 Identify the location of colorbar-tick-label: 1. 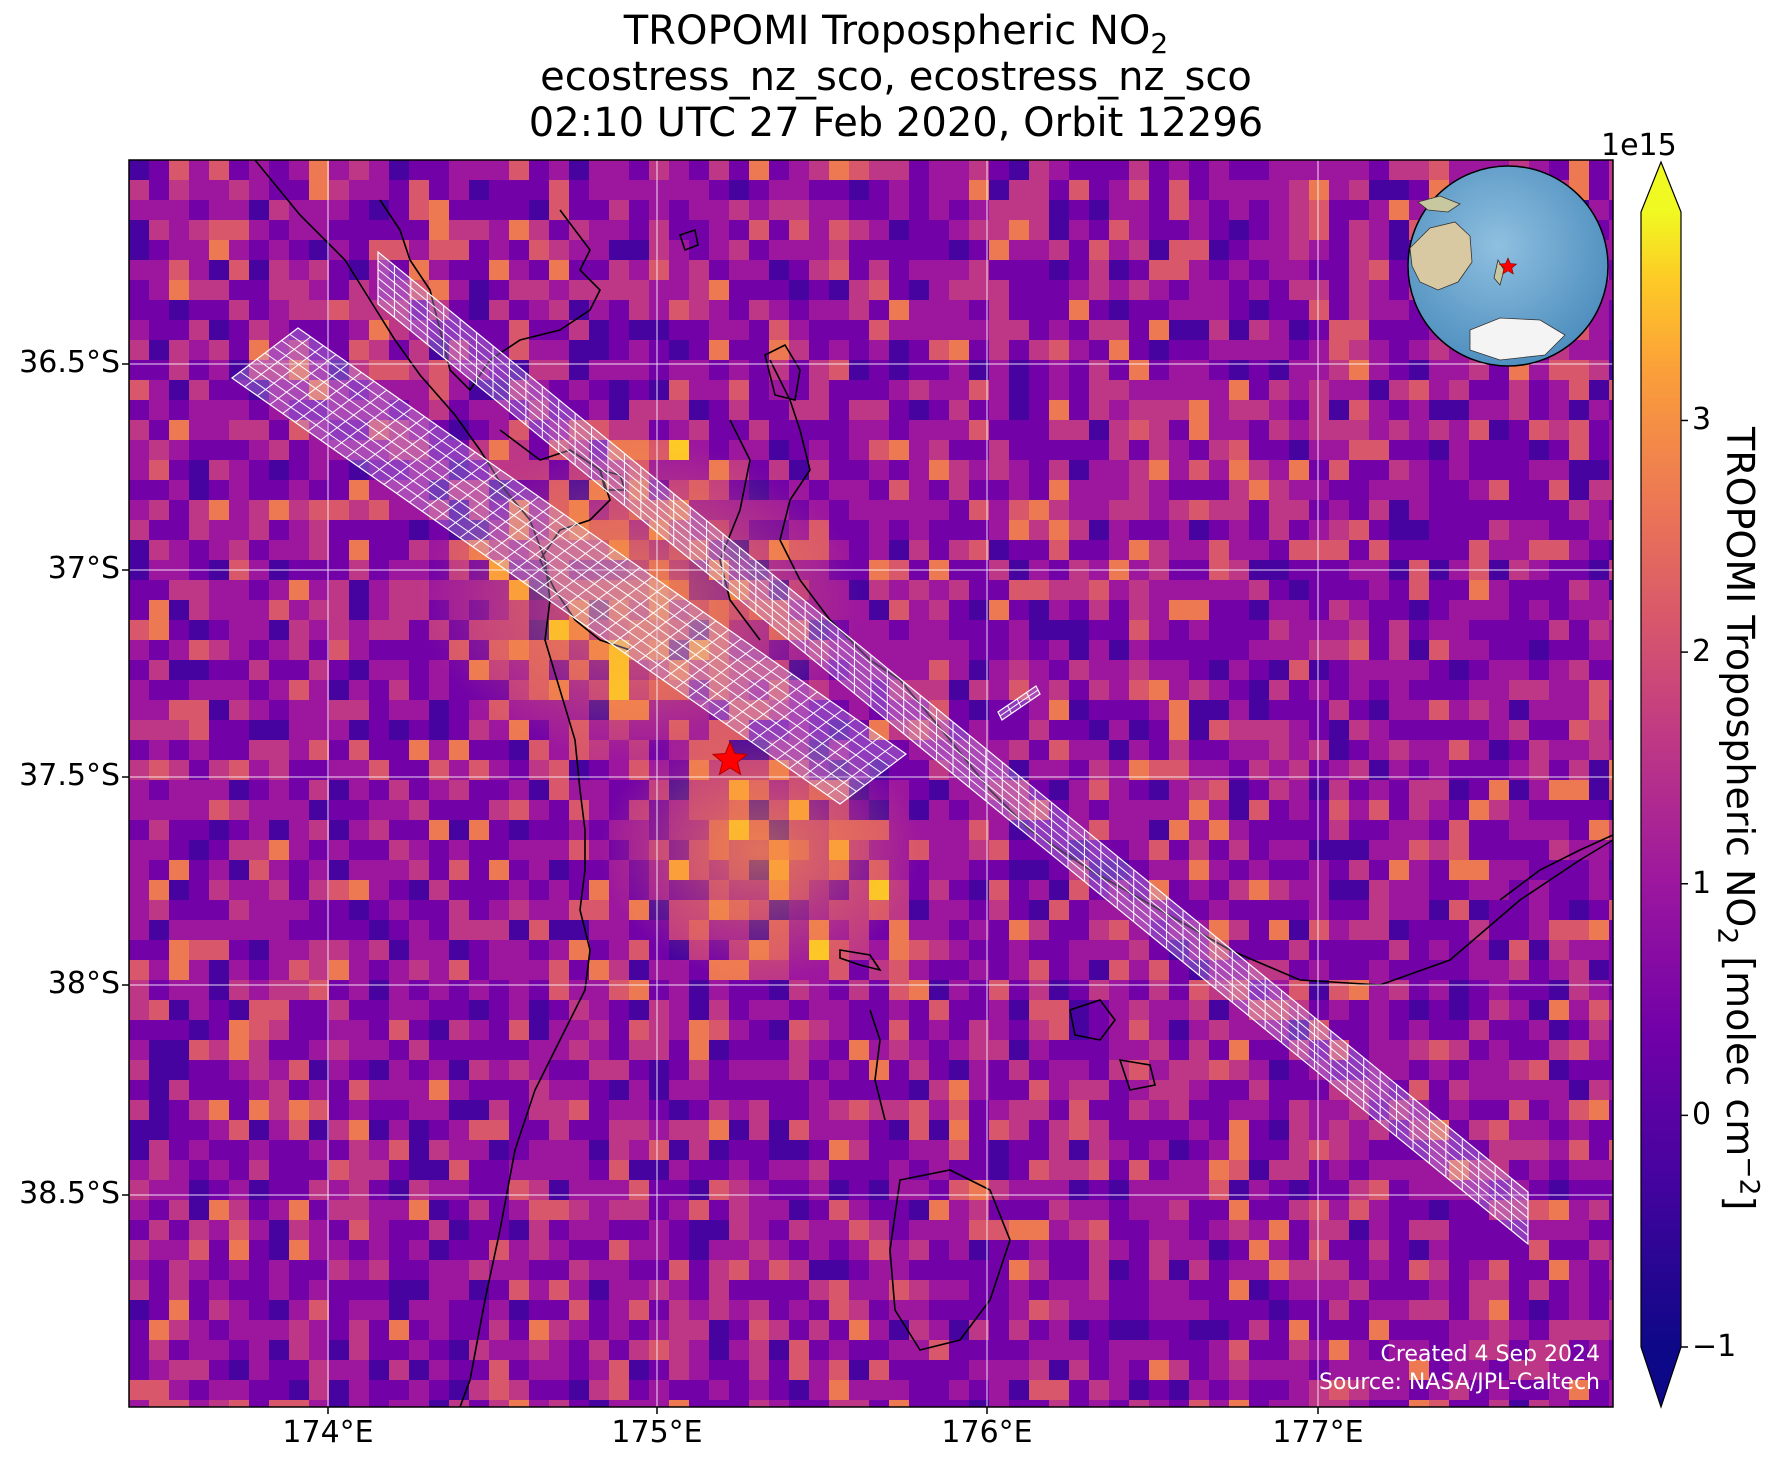
(1702, 883).